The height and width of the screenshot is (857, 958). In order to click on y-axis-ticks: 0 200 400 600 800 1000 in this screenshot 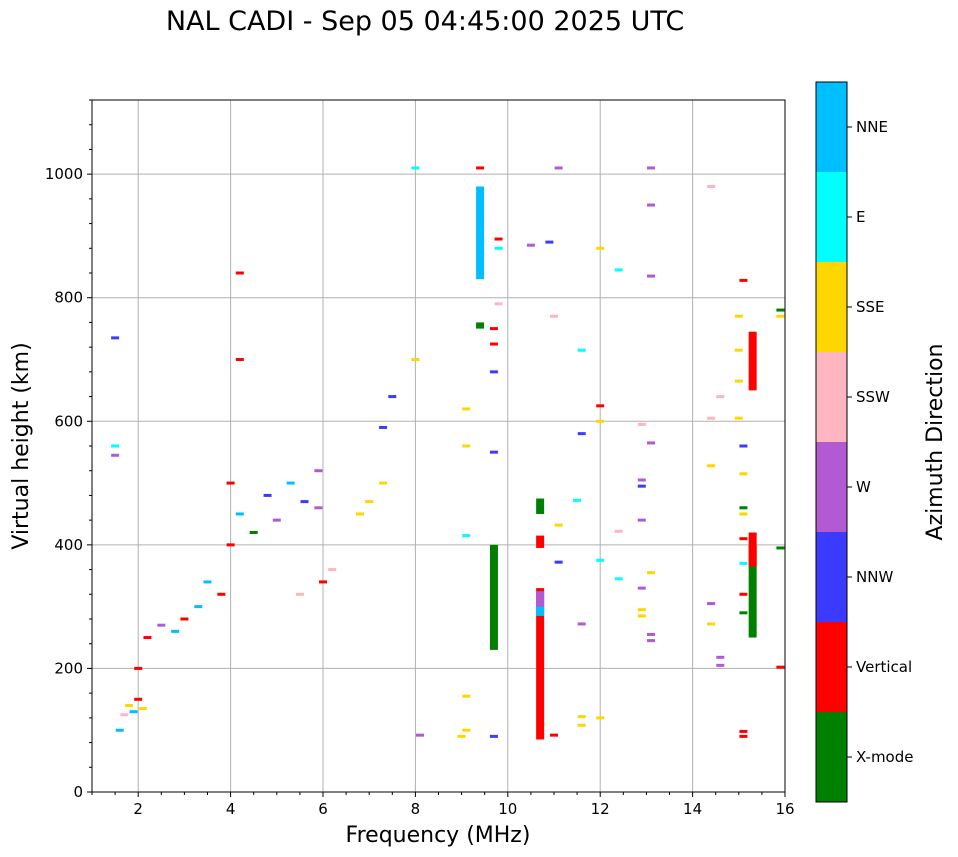, I will do `click(68, 450)`.